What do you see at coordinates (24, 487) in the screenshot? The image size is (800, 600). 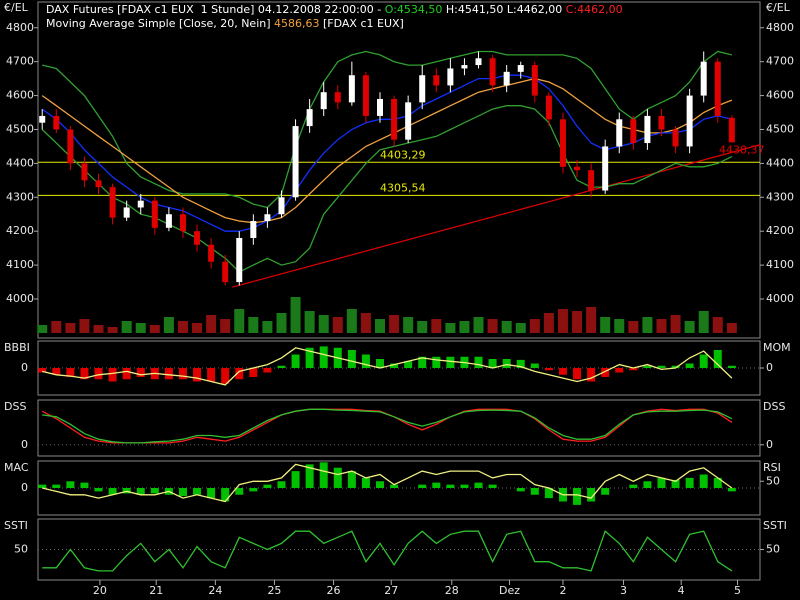 I see `y-tick-label: 0` at bounding box center [24, 487].